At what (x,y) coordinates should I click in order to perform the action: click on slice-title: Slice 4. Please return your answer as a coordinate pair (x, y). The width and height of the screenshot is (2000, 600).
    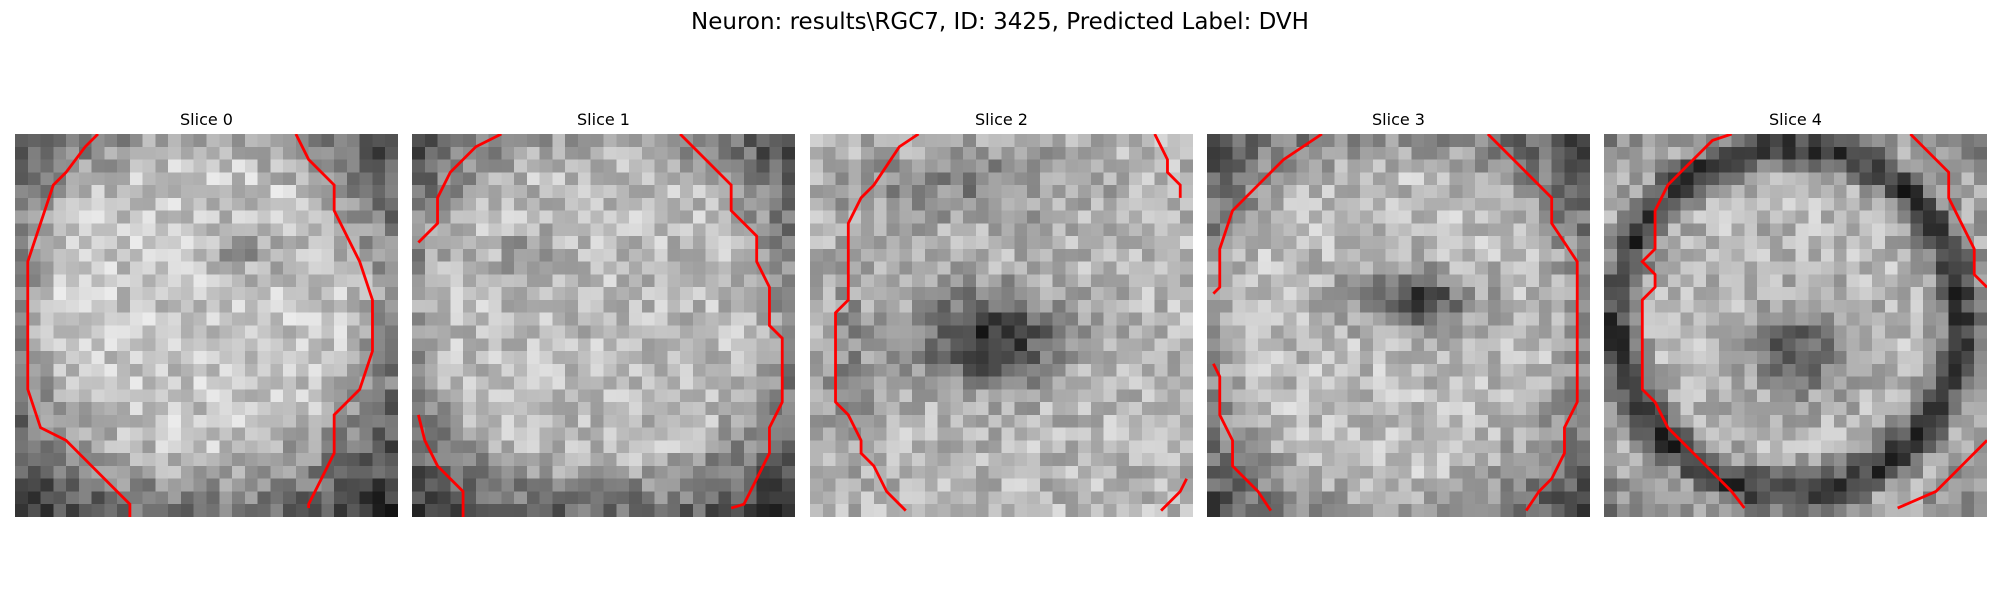
    Looking at the image, I should click on (1795, 119).